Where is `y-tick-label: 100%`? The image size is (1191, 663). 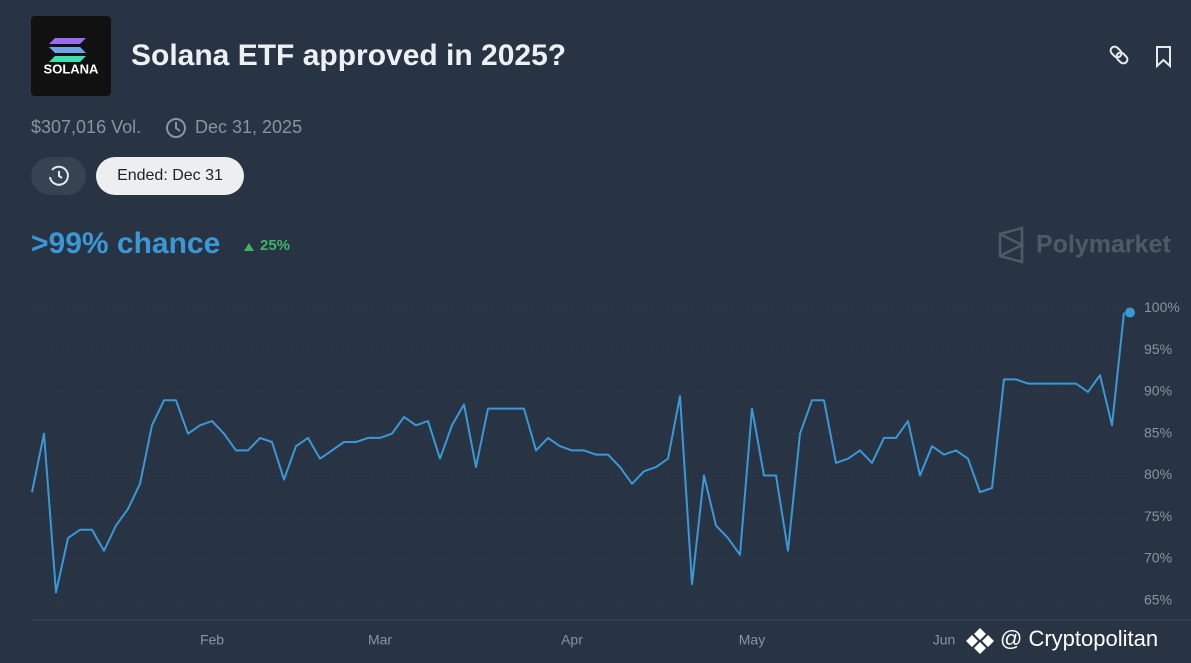
y-tick-label: 100% is located at coordinates (1162, 307).